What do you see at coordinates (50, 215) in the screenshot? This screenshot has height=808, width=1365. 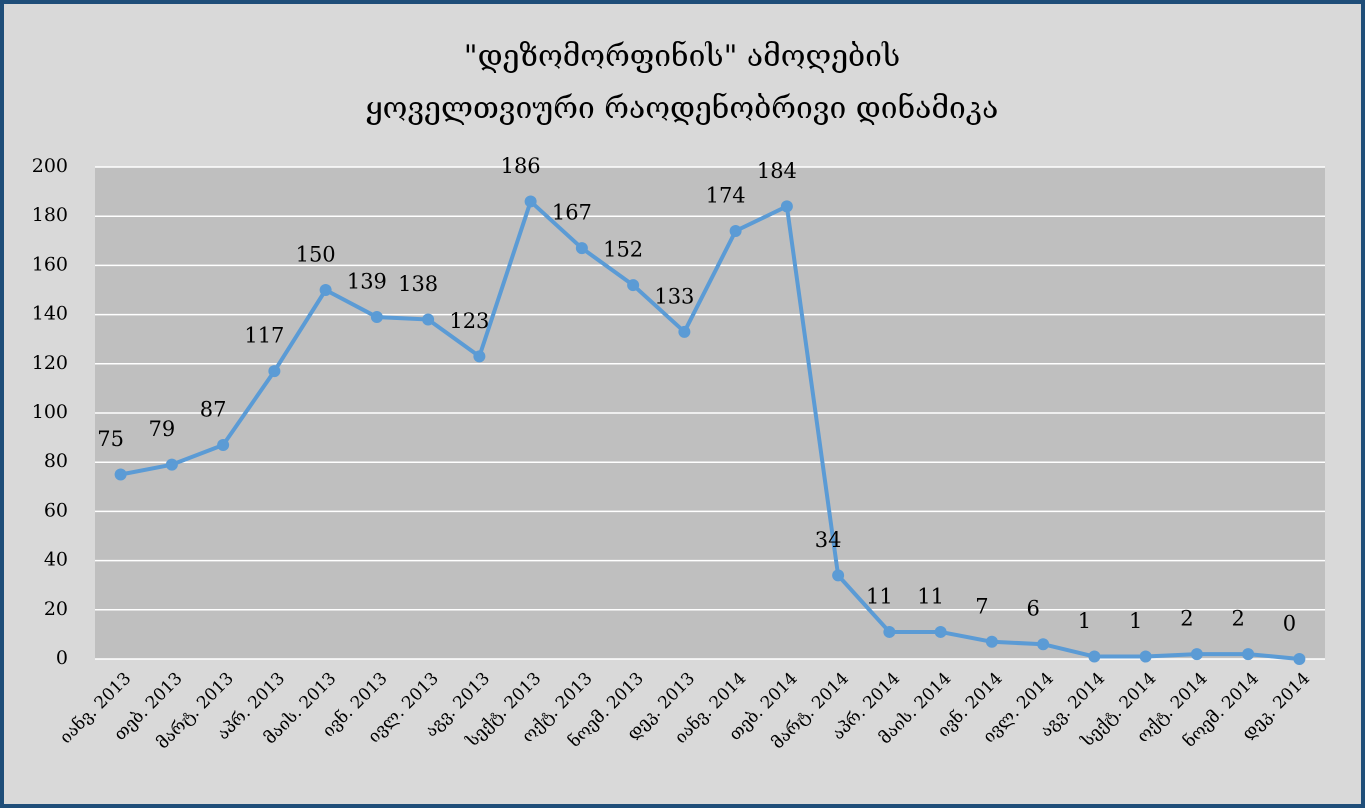 I see `y-tick-label: 180` at bounding box center [50, 215].